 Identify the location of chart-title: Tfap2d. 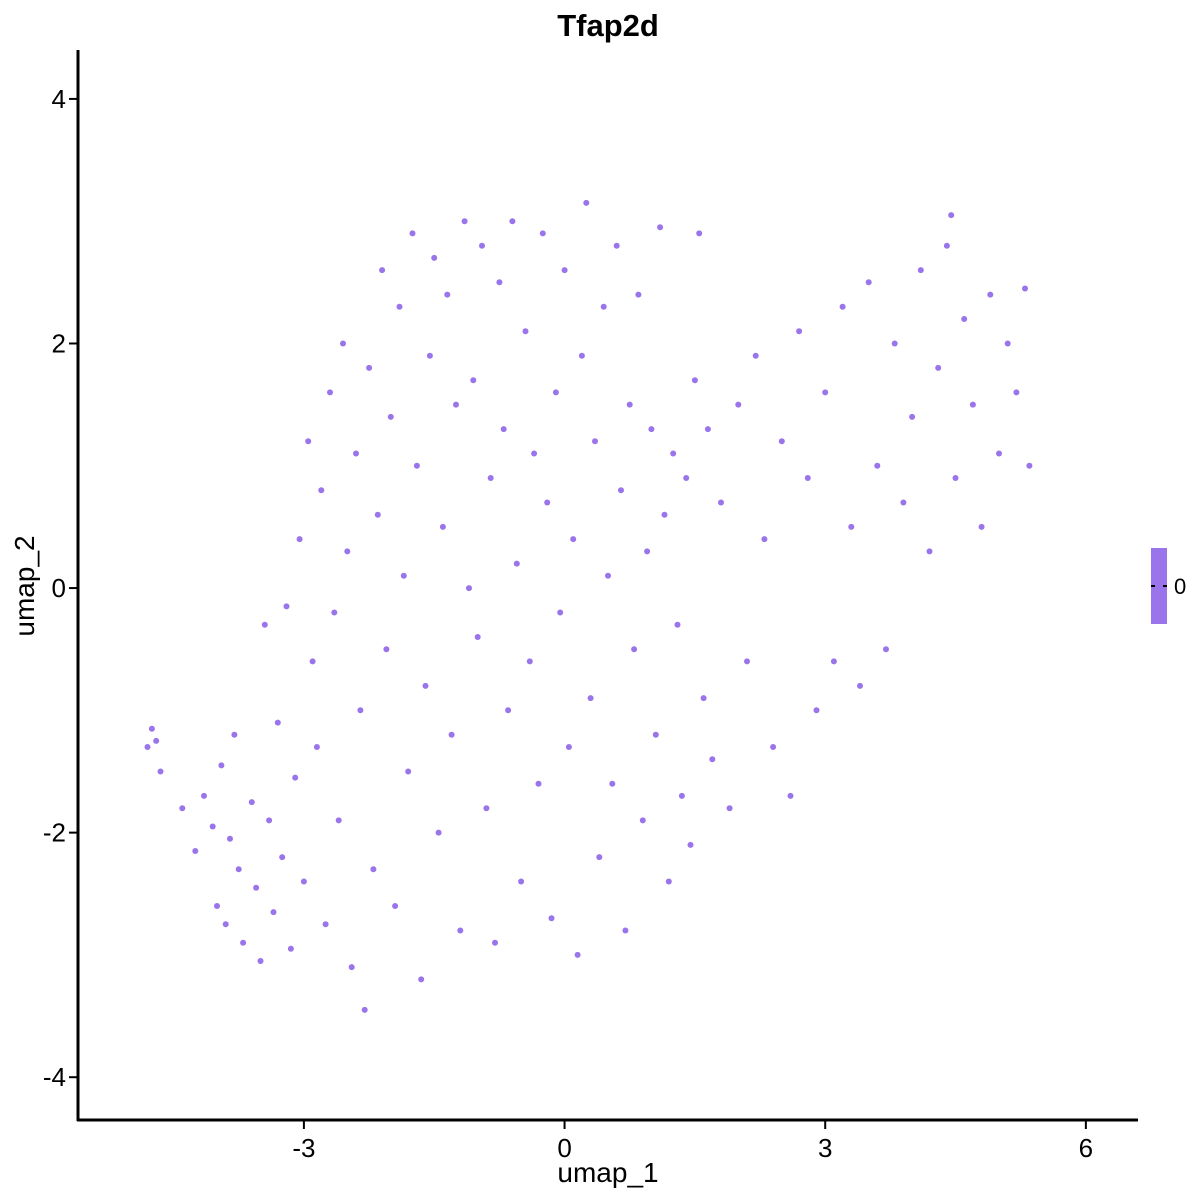
(608, 25).